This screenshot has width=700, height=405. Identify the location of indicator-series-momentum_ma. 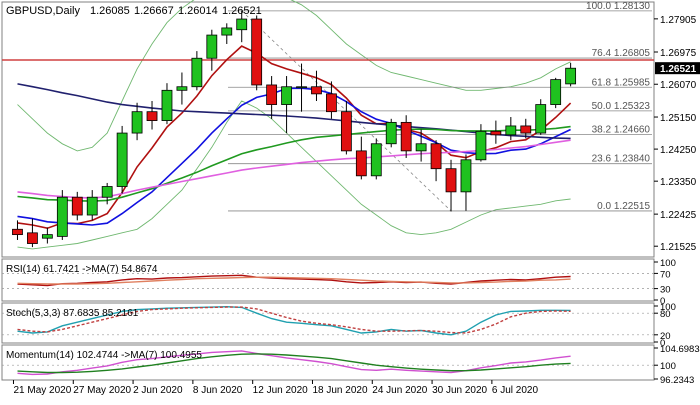
(294, 363).